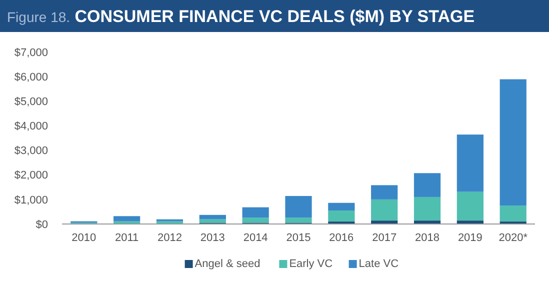 The image size is (549, 281). What do you see at coordinates (227, 264) in the screenshot?
I see `legend-label: Angel & seed` at bounding box center [227, 264].